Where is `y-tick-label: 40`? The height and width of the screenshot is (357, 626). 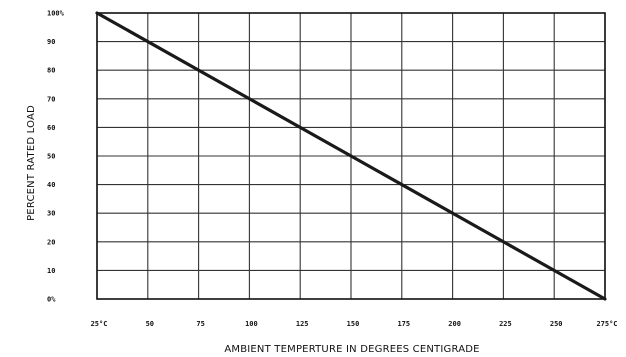
y-tick-label: 40 is located at coordinates (51, 185).